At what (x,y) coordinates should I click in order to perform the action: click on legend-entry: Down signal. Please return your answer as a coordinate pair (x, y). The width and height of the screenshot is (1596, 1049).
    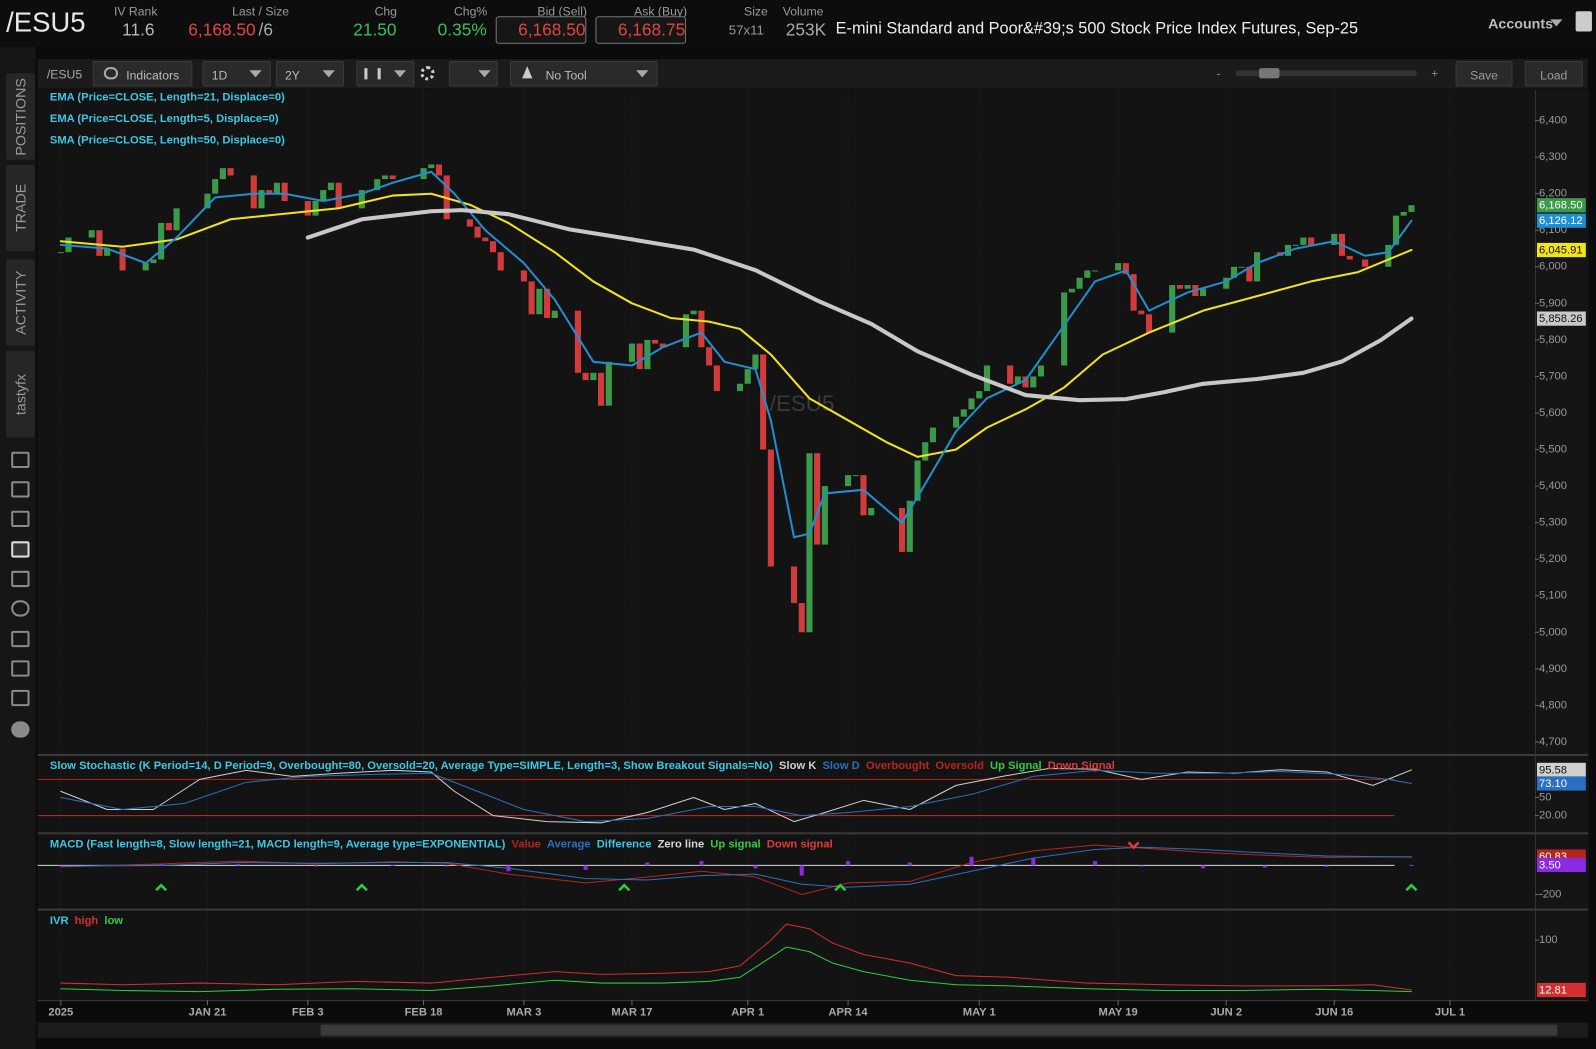
    Looking at the image, I should click on (800, 844).